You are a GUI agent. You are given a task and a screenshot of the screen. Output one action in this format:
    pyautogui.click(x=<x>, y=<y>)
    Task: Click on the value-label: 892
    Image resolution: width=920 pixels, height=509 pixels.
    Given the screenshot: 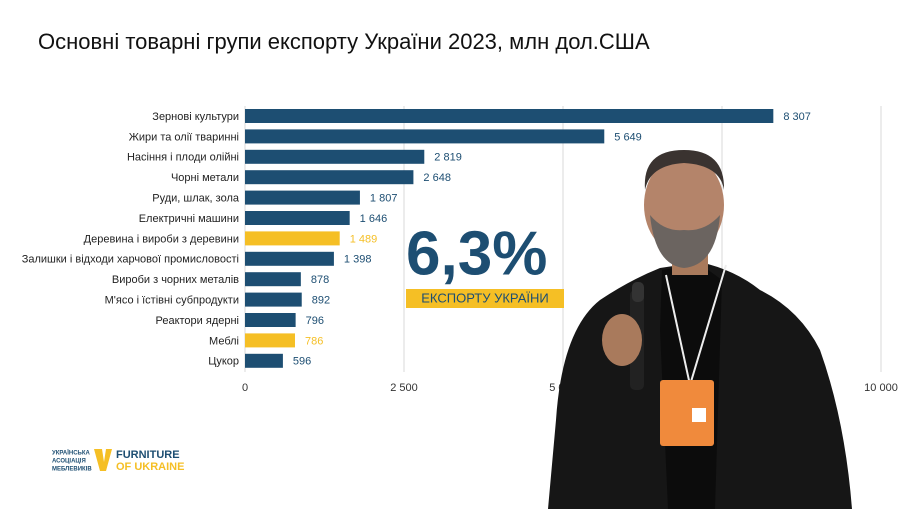 What is the action you would take?
    pyautogui.click(x=321, y=301)
    